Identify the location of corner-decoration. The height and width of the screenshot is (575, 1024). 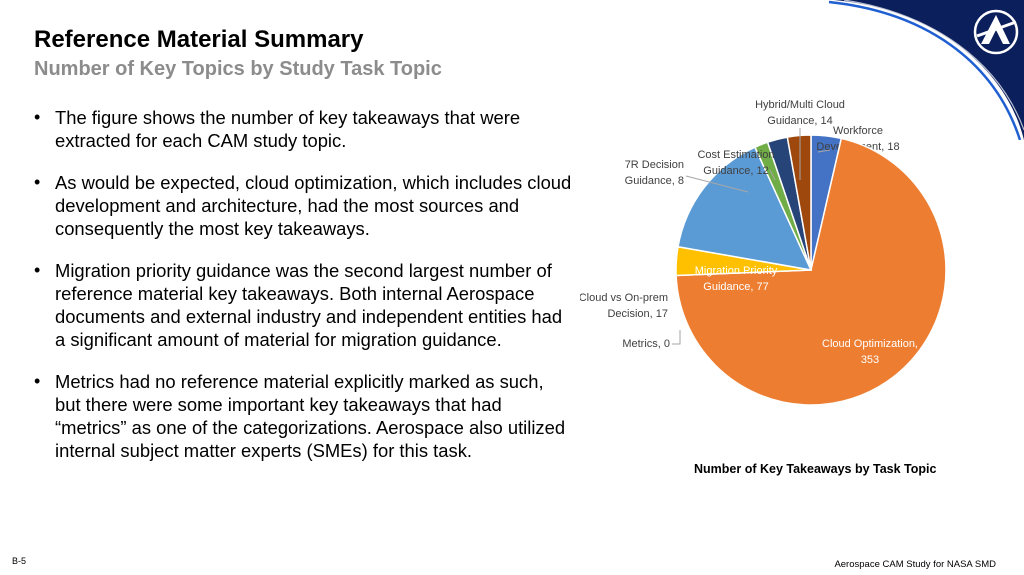
(926, 70).